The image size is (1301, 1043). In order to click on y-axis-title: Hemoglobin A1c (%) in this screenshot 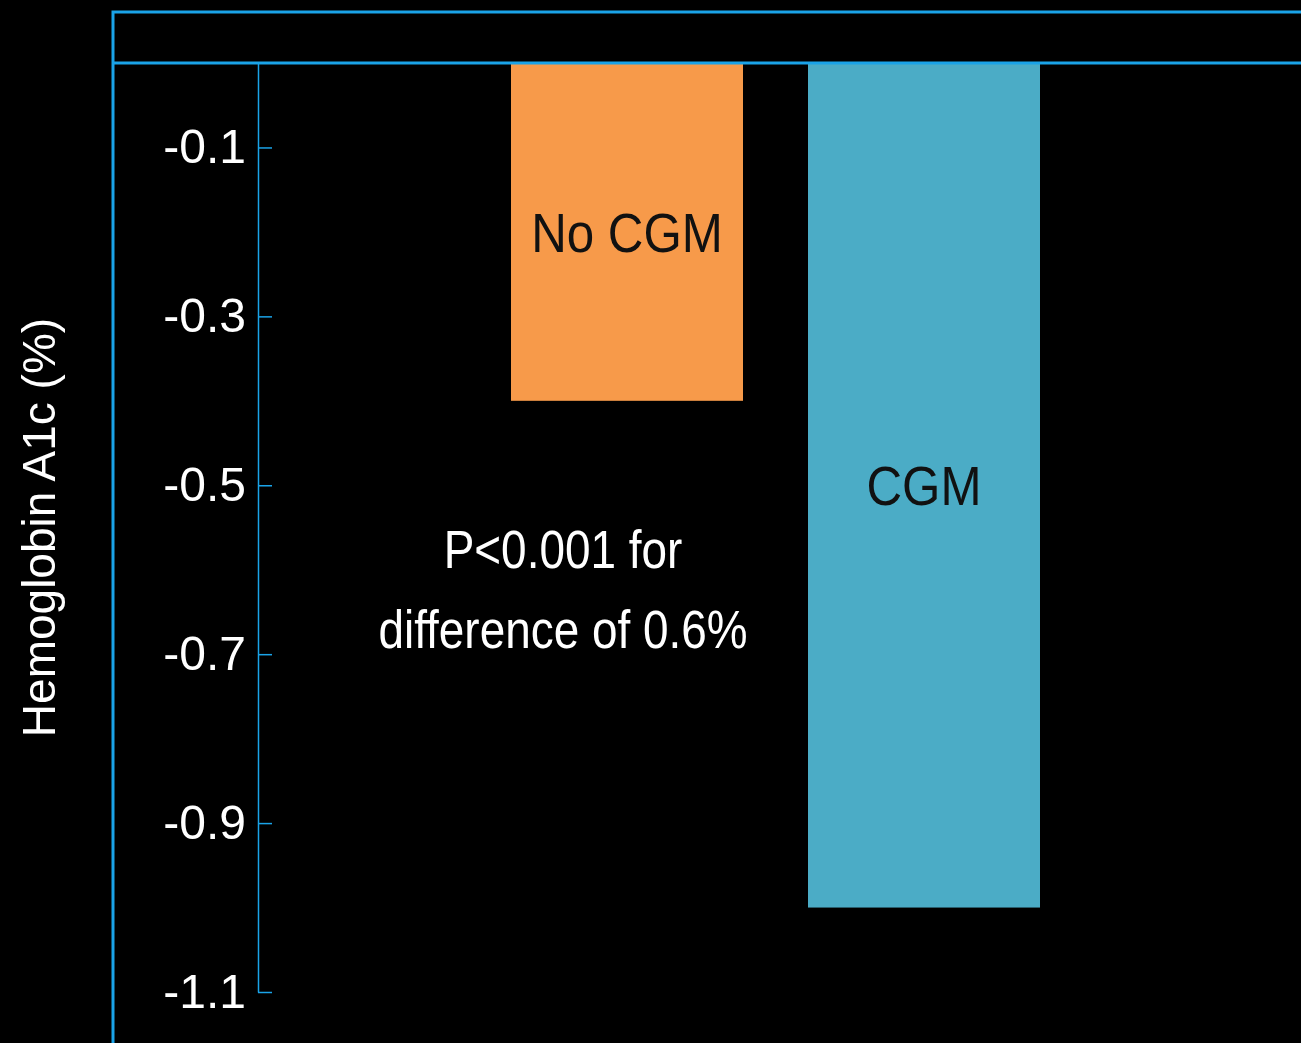, I will do `click(39, 527)`.